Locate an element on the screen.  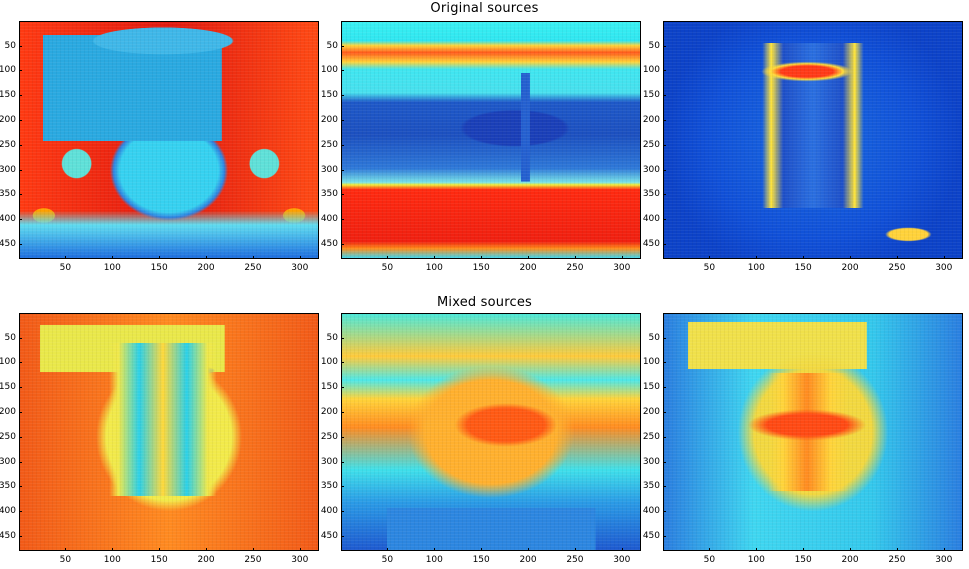
palm-tree-beach-image is located at coordinates (491, 140).